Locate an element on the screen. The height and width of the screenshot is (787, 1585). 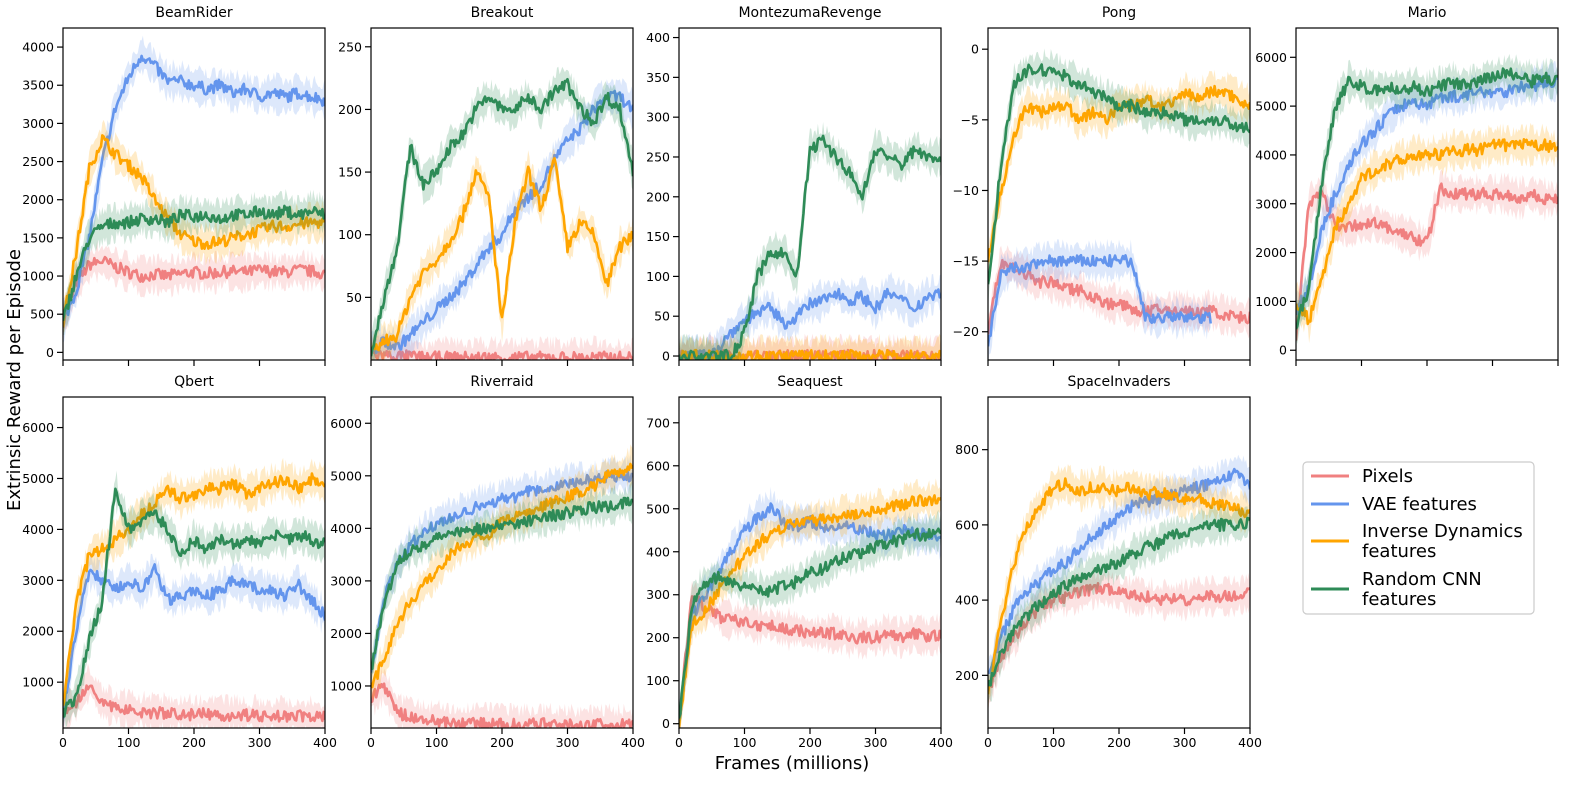
panel-breakout: 50 100 150 200 250 Breakout is located at coordinates (486, 185).